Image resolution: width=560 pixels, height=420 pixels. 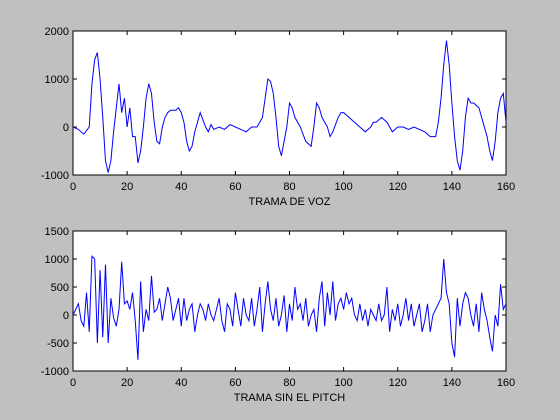 What do you see at coordinates (58, 344) in the screenshot?
I see `y-tick-label: -500` at bounding box center [58, 344].